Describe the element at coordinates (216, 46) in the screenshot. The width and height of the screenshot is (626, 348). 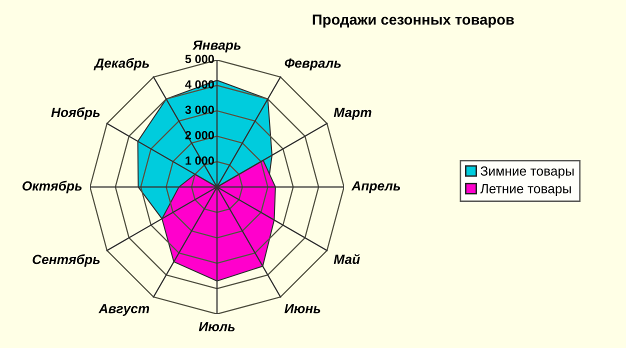
I see `spoke-label: Январь` at that location.